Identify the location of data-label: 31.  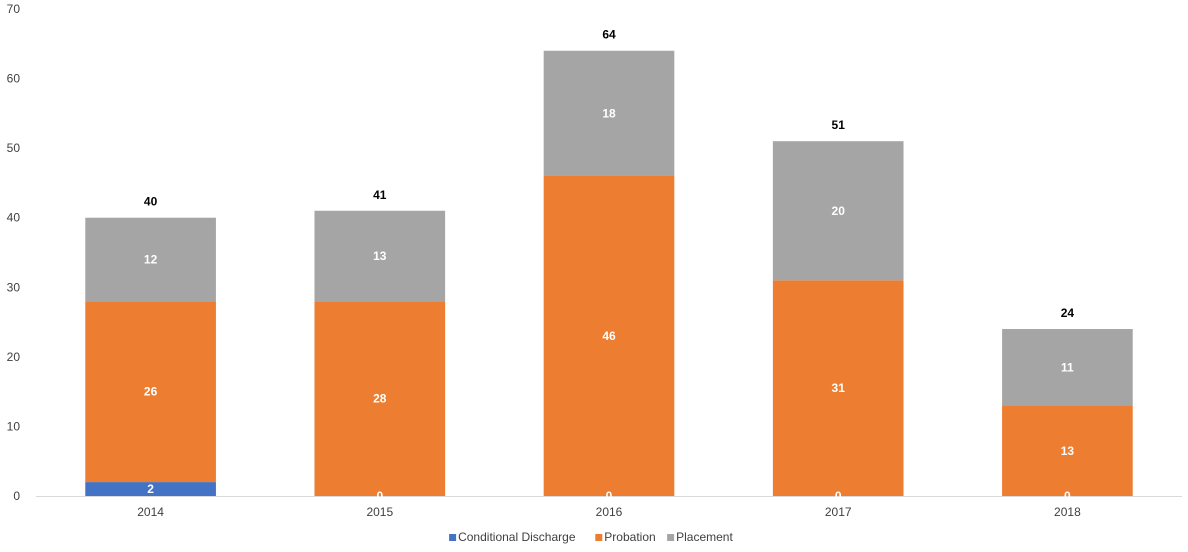
(839, 388).